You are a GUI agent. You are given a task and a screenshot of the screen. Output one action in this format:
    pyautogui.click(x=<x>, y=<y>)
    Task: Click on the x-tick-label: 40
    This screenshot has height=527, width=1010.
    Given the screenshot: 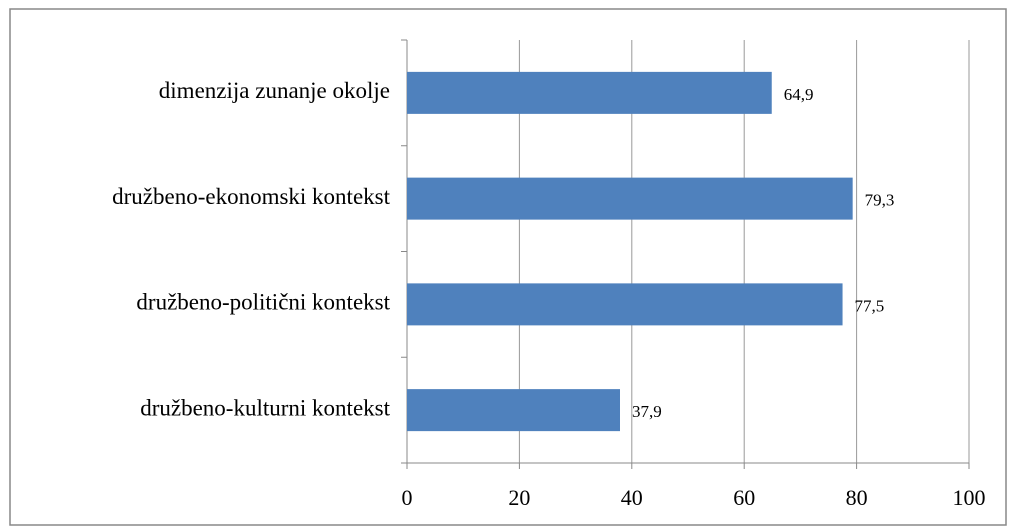 What is the action you would take?
    pyautogui.click(x=632, y=497)
    